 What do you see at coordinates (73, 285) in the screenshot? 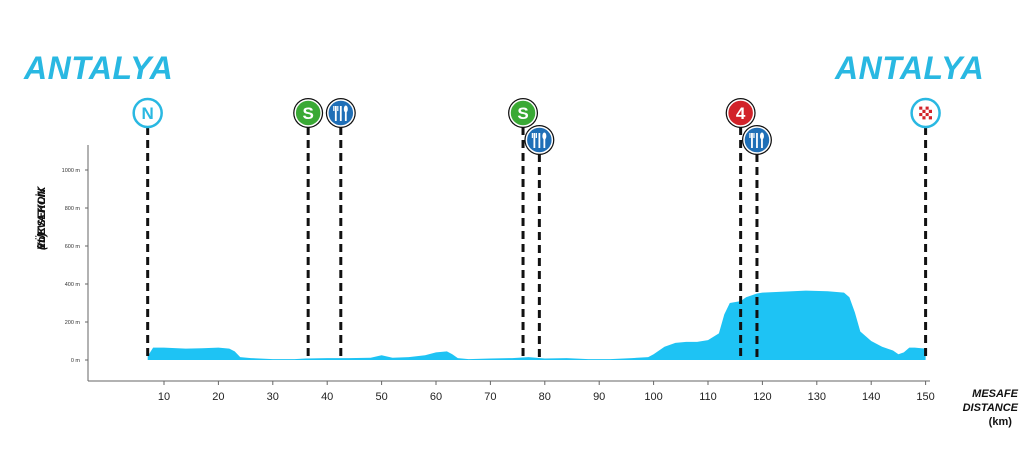
I see `y-tick-label: 400 m` at bounding box center [73, 285].